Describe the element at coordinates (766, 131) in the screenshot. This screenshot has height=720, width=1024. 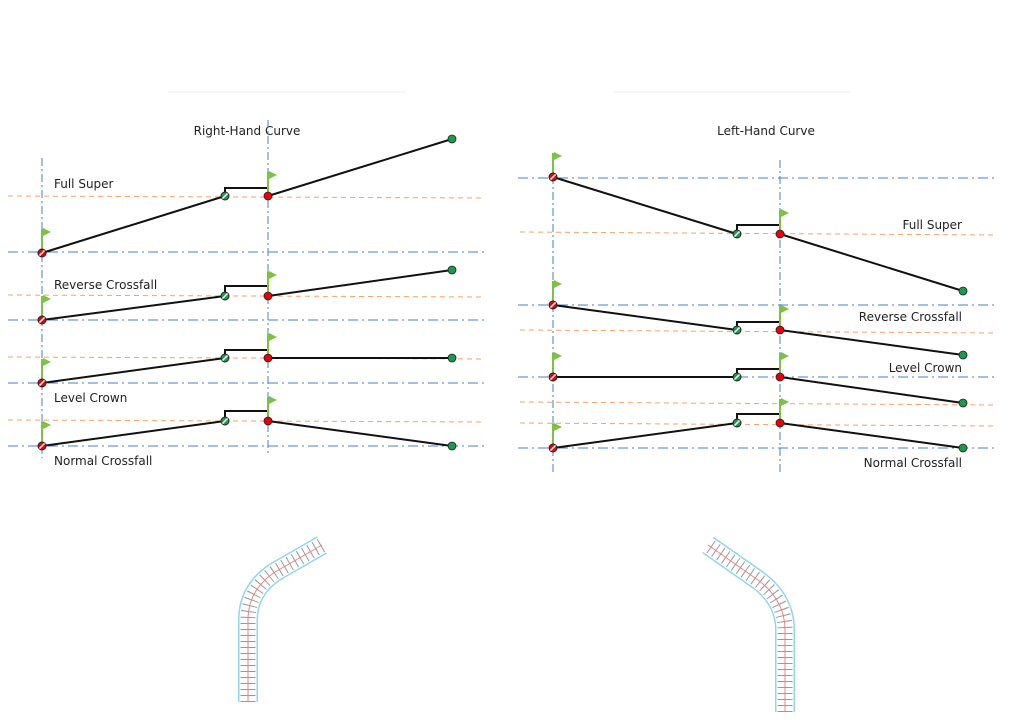
I see `panel-title-left-hand-curve: Left-Hand Curve` at that location.